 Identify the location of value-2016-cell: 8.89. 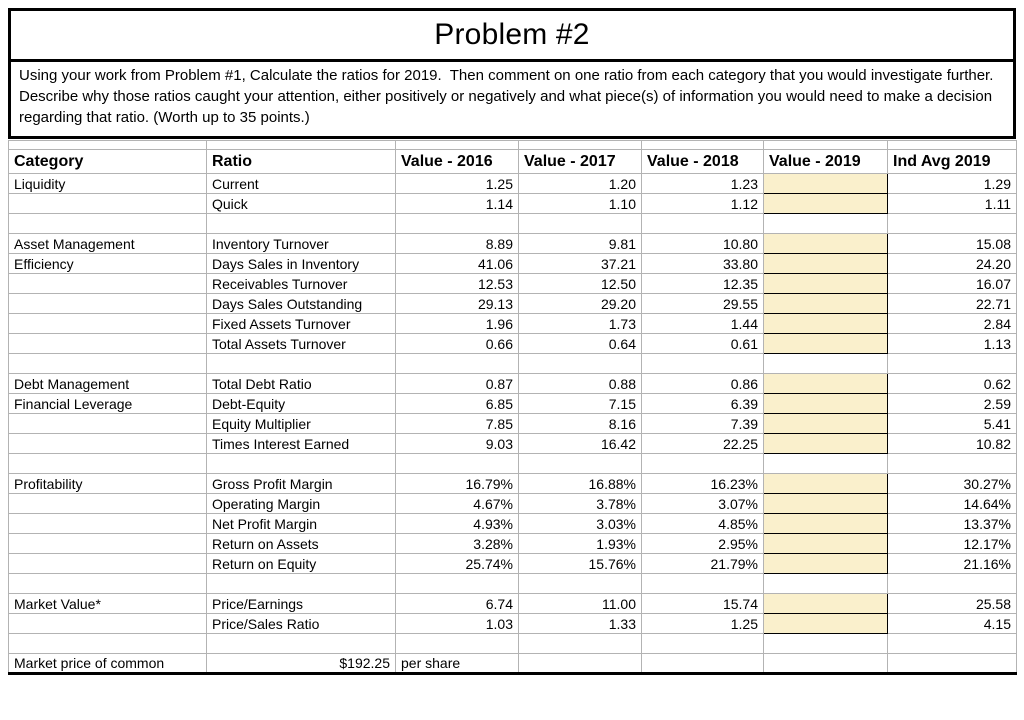
(457, 243).